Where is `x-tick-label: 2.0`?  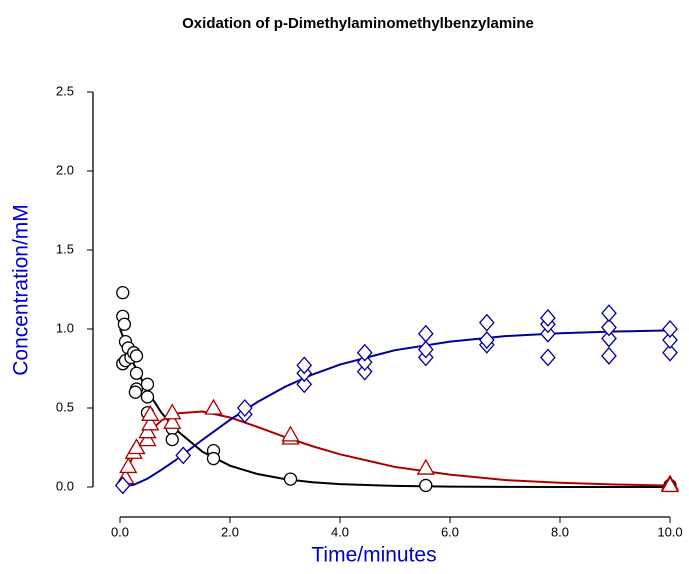 x-tick-label: 2.0 is located at coordinates (230, 531).